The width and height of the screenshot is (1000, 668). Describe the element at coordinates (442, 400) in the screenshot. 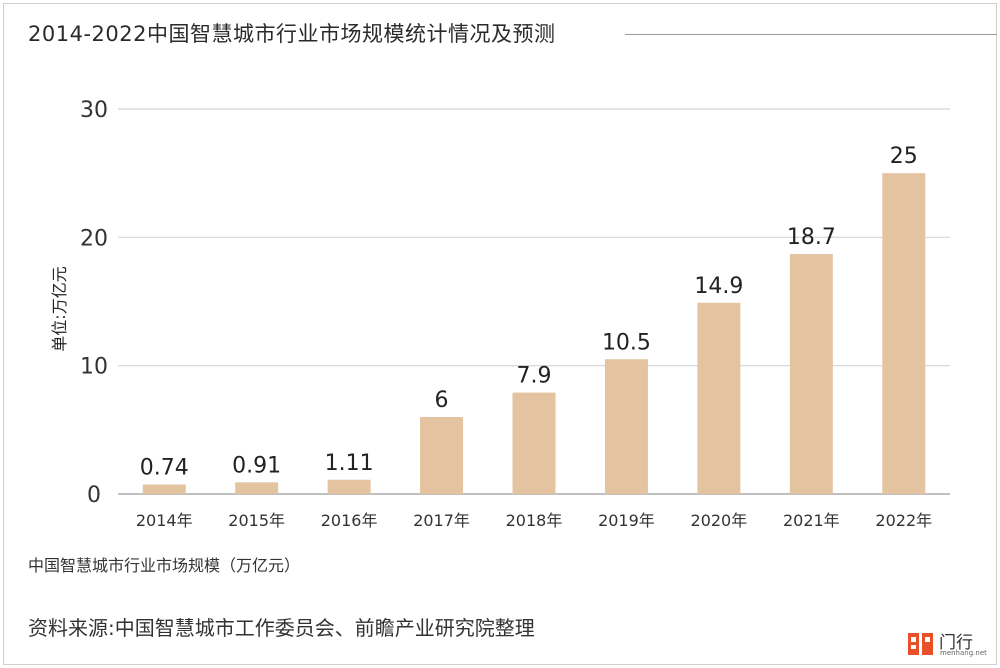

I see `data-label: 6` at that location.